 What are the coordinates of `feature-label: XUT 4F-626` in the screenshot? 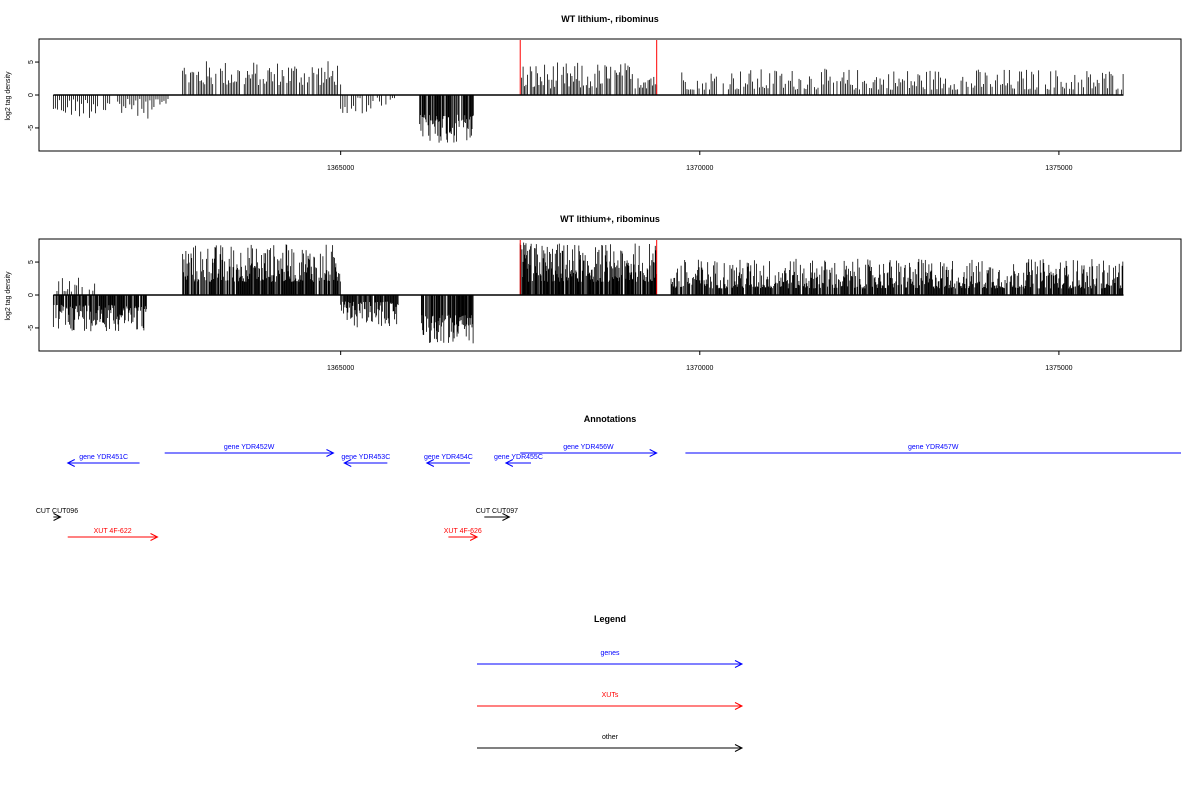 It's located at (463, 531).